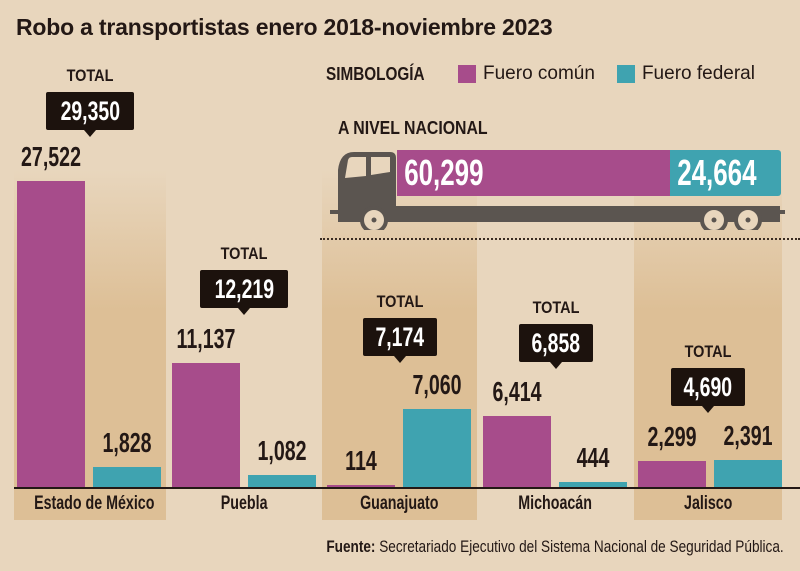 This screenshot has height=571, width=800. I want to click on value-label-comun: 27,522, so click(51, 156).